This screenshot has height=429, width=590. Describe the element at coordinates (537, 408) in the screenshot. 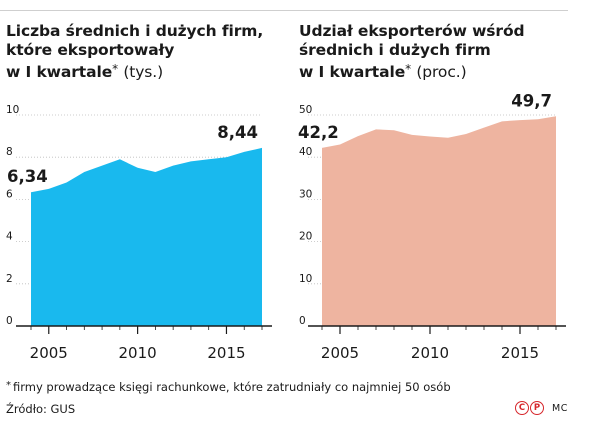

I see `p-mark-icon: P` at that location.